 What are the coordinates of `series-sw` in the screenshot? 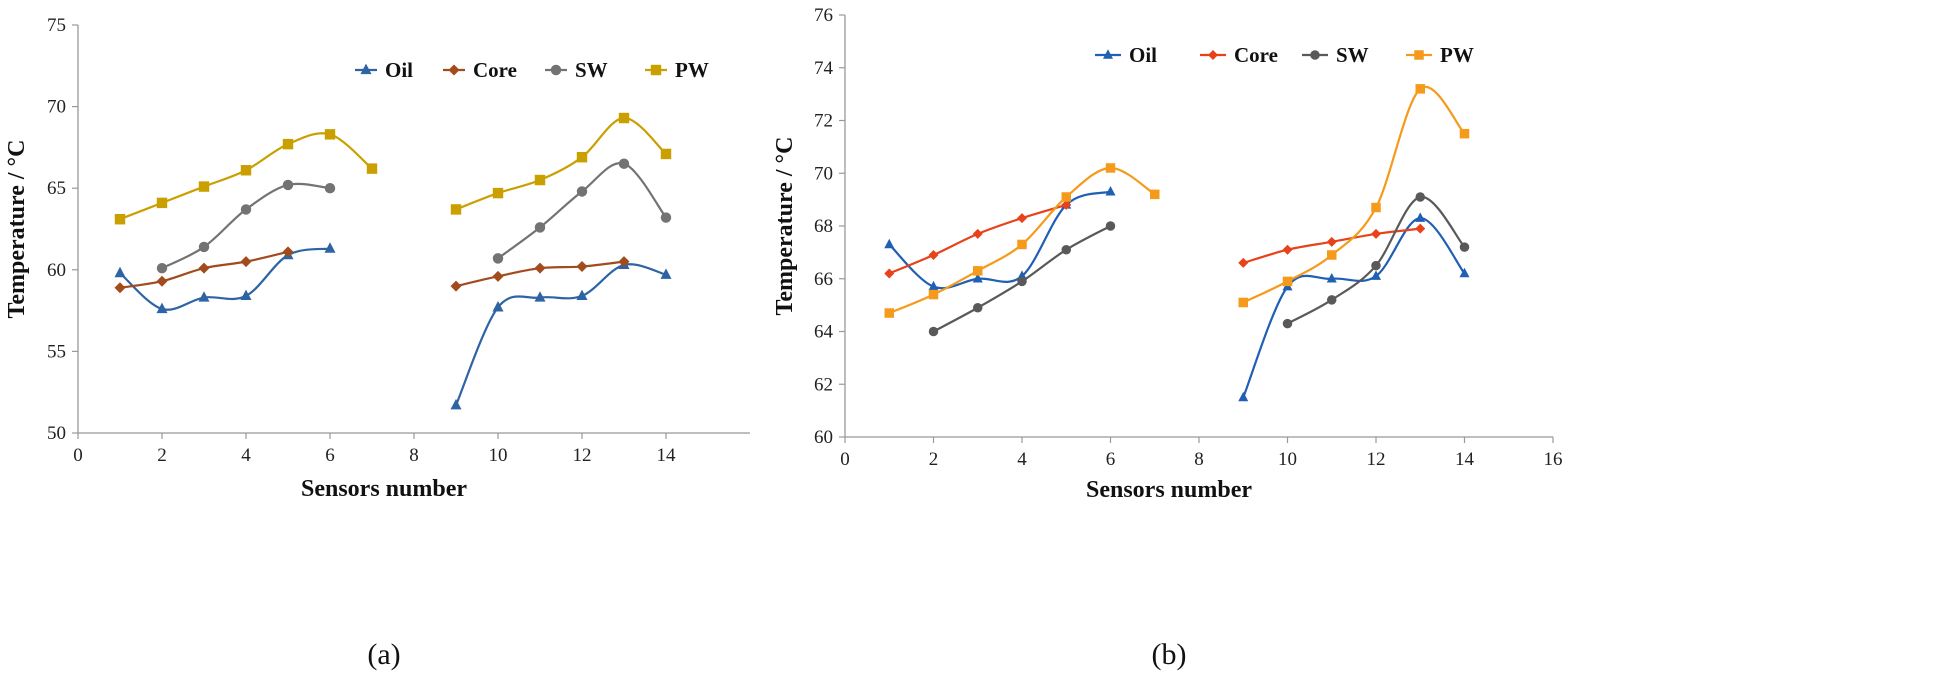 It's located at (1199, 264).